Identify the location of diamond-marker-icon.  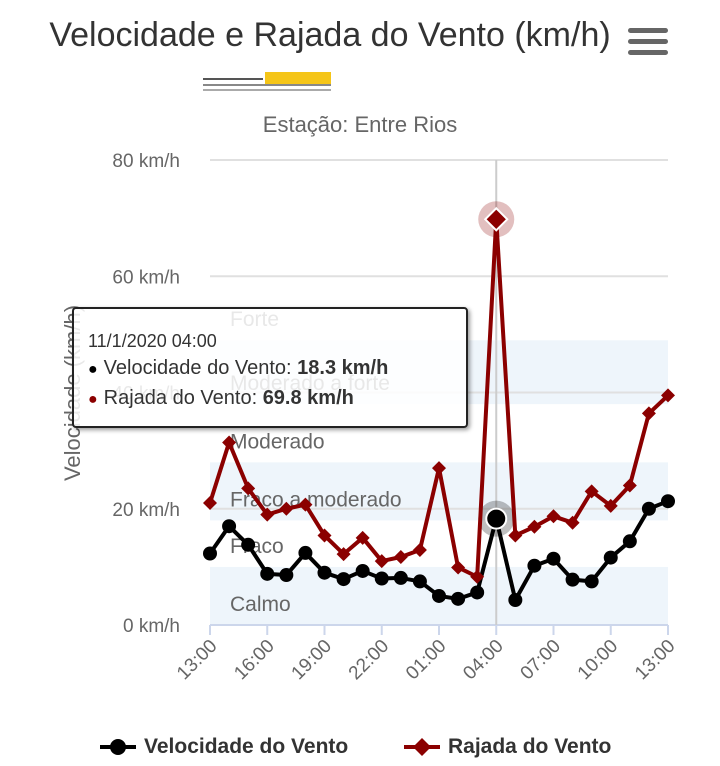
(422, 747).